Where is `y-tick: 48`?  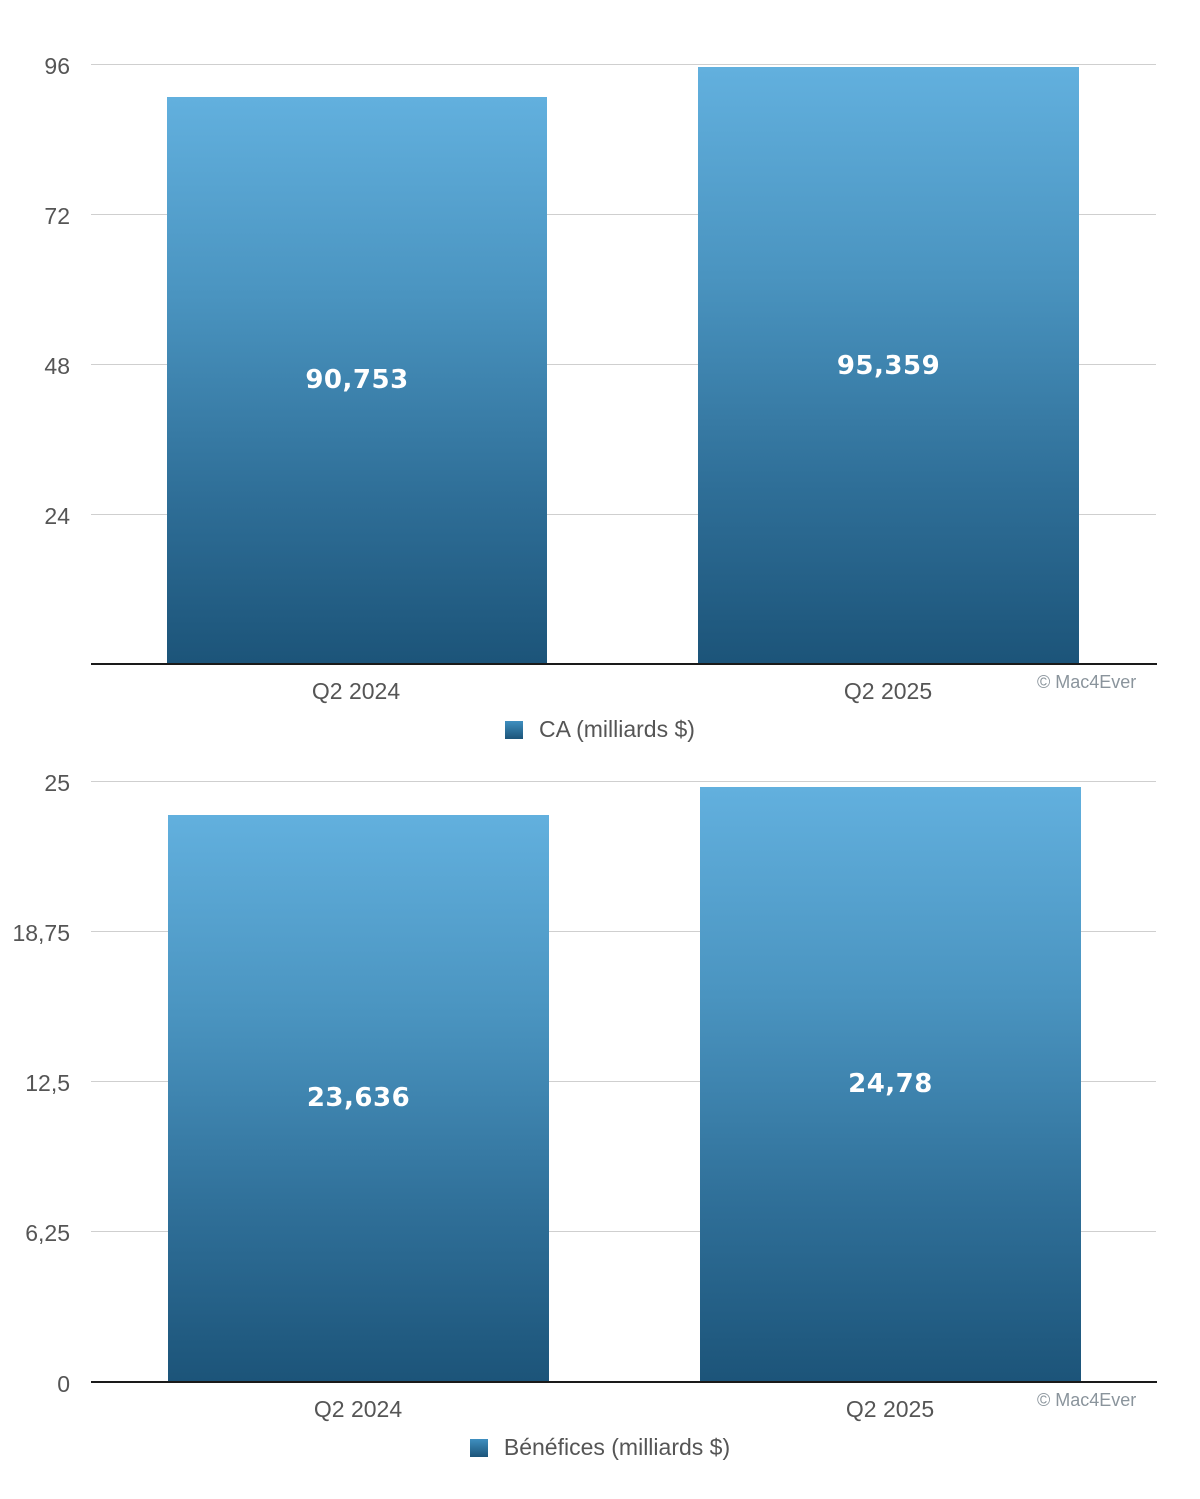
y-tick: 48 is located at coordinates (57, 366).